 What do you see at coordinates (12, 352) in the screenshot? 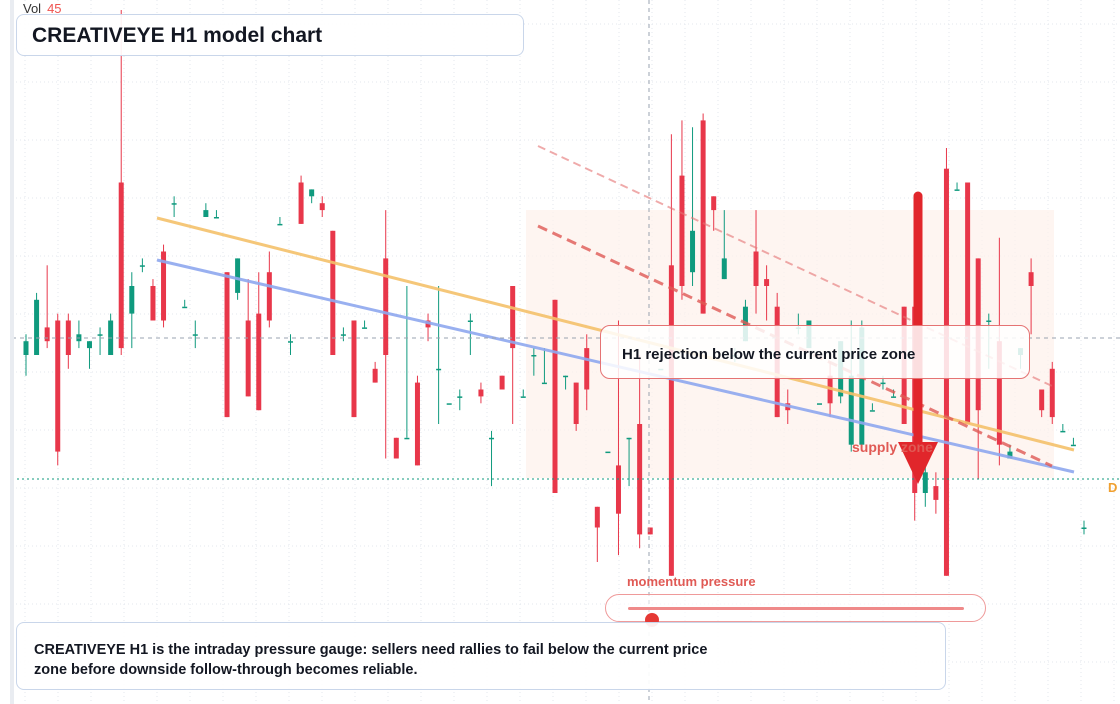
I see `price-scale-edge` at bounding box center [12, 352].